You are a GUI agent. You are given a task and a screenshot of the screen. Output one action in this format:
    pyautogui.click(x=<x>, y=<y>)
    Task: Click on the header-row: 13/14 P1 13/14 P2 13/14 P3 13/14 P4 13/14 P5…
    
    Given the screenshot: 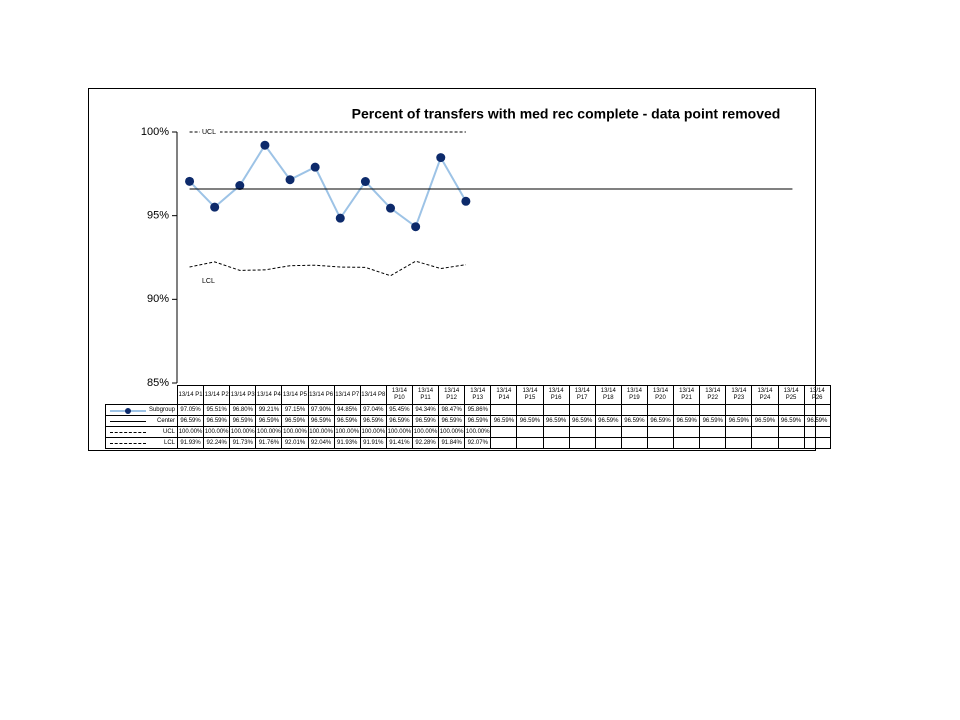 What is the action you would take?
    pyautogui.click(x=468, y=395)
    